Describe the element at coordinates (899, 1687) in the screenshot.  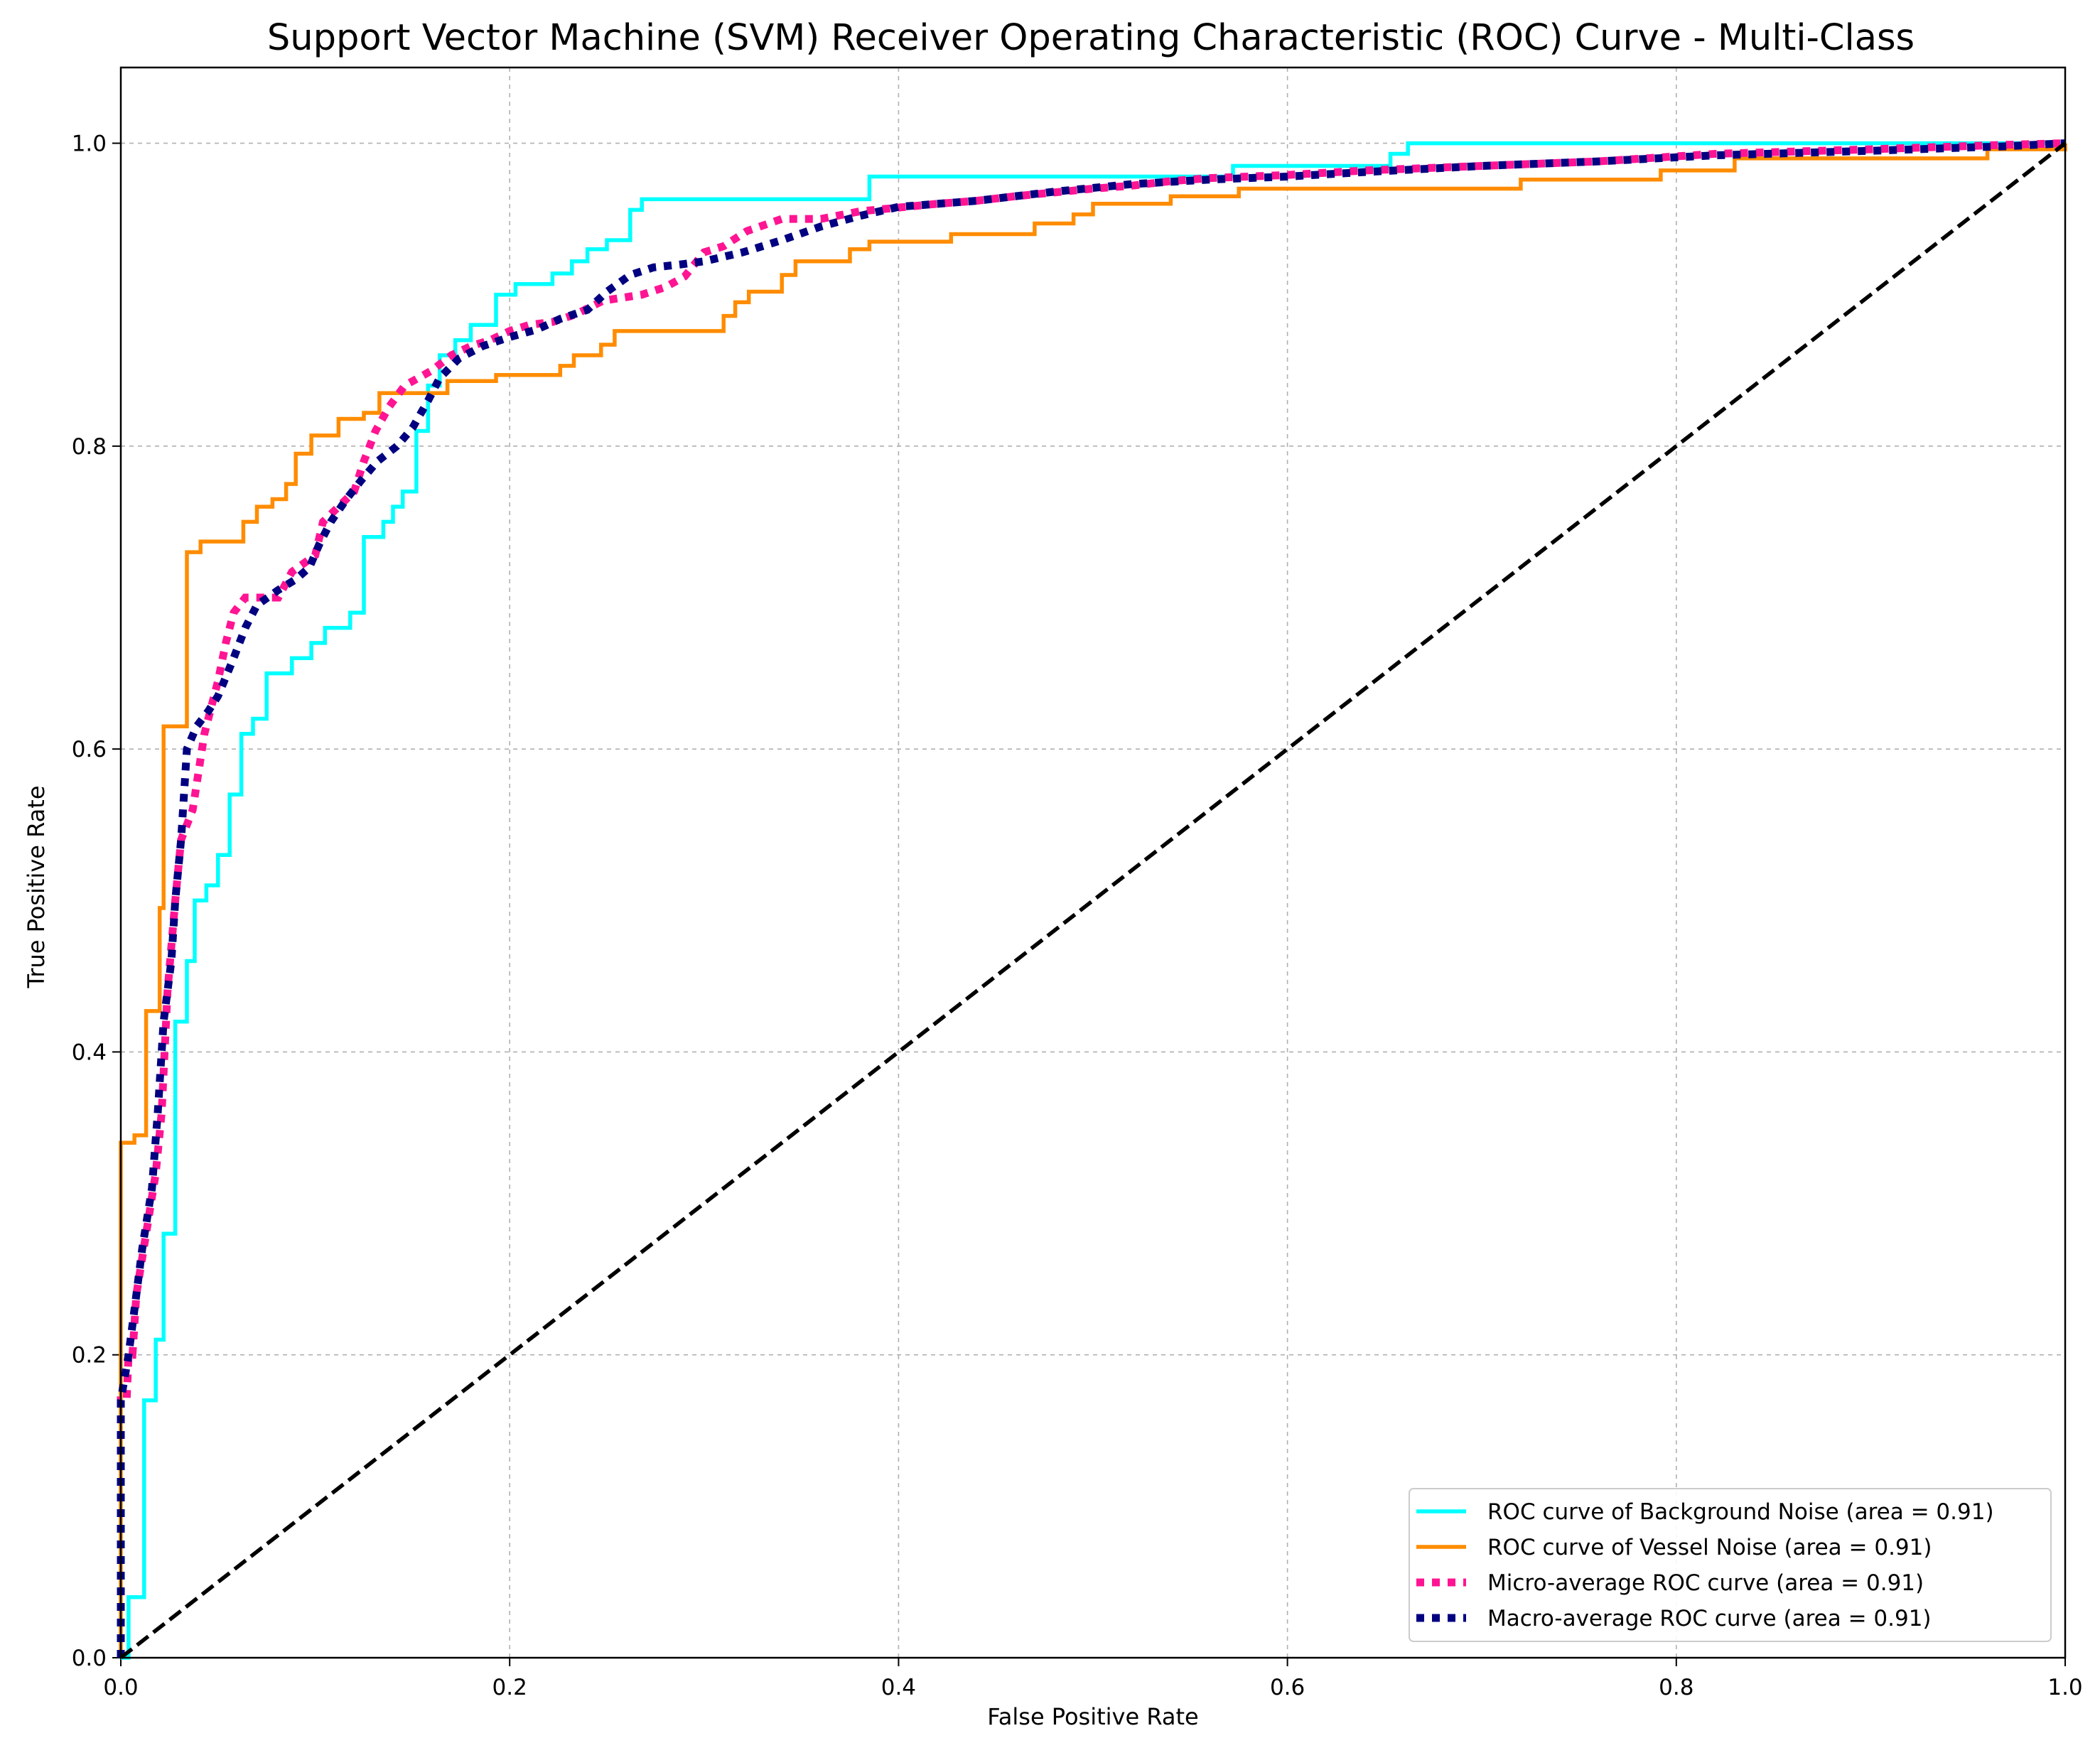
I see `x-tick-label-2: 0.4` at that location.